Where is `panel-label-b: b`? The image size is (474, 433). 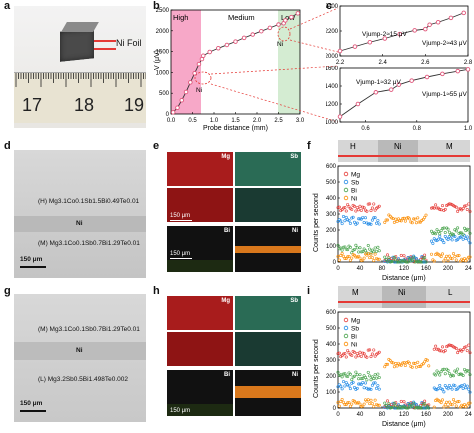
panel-label-b: b is located at coordinates (156, 6).